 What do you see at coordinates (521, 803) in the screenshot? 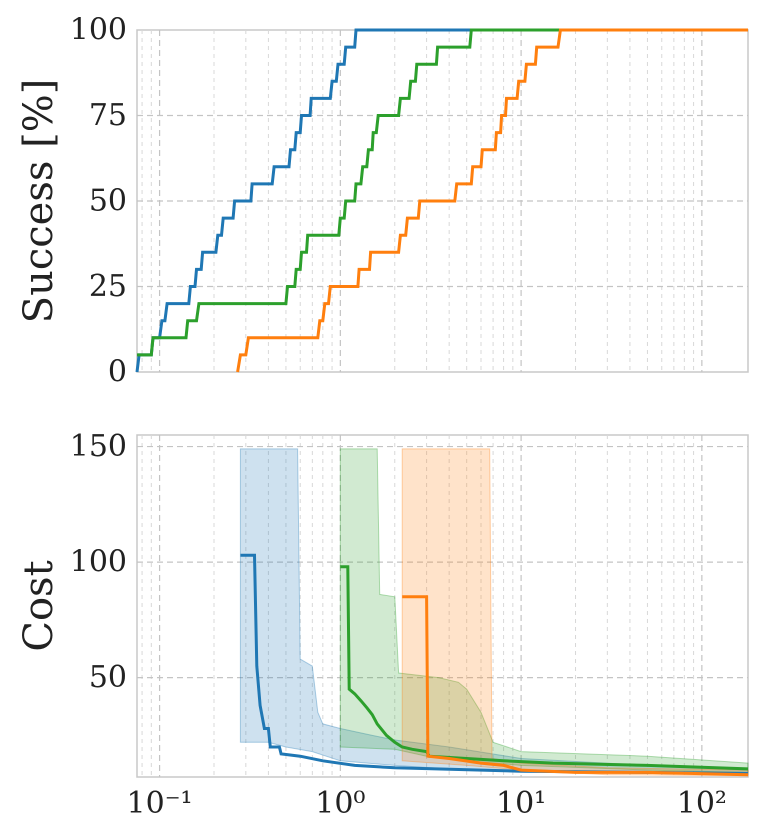
I see `x-tick-label: 10¹` at bounding box center [521, 803].